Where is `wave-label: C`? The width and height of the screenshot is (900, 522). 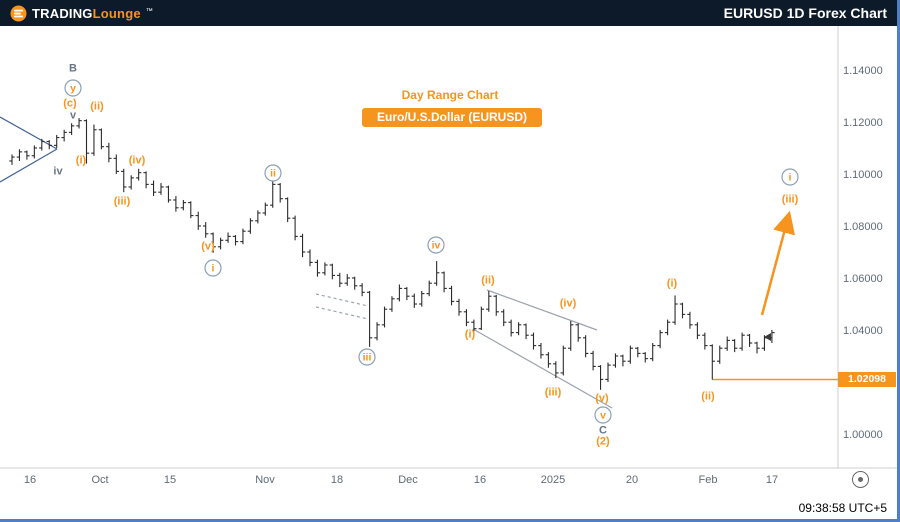
wave-label: C is located at coordinates (603, 431).